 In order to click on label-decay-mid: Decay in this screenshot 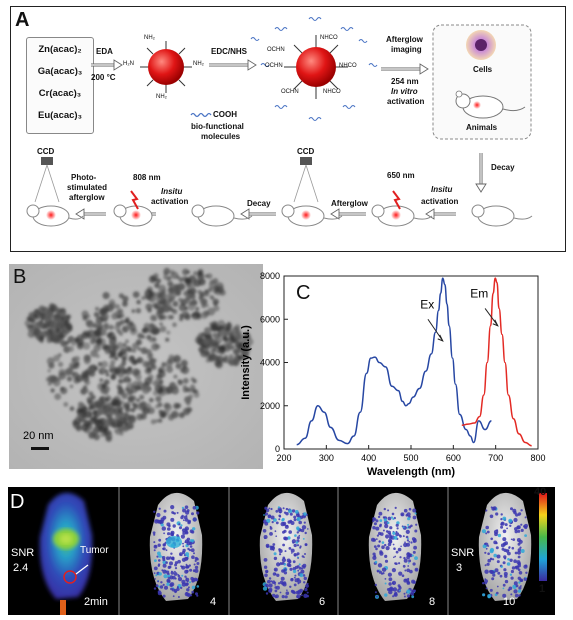, I will do `click(259, 203)`.